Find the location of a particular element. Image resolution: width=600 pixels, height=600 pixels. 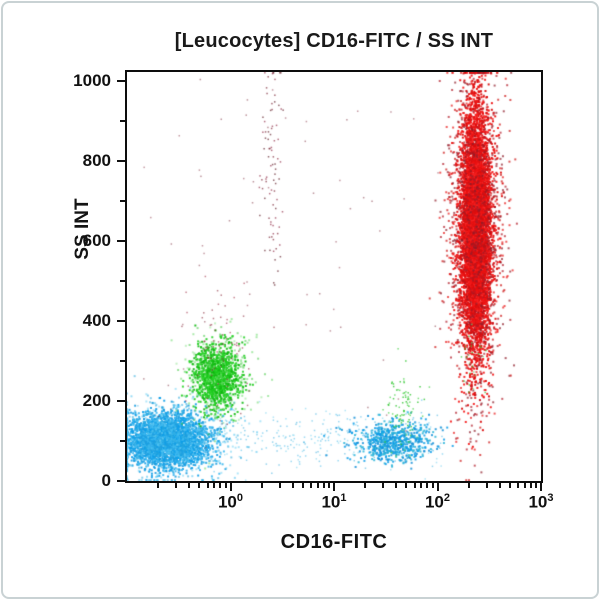

y-tick-label: 0 is located at coordinates (106, 480).